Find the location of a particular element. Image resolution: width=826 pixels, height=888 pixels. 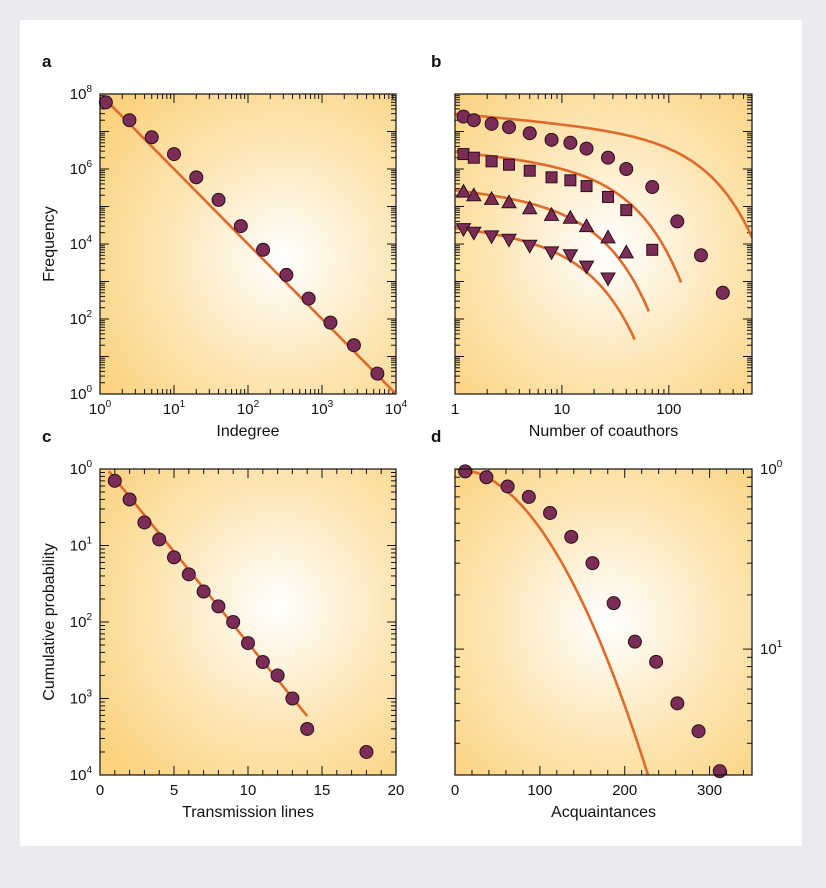

x-tick-label: 200 is located at coordinates (624, 790).